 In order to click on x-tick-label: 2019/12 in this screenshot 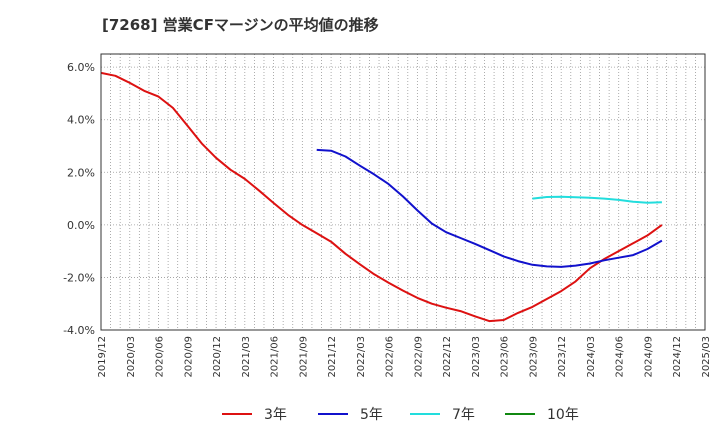, I will do `click(102, 357)`.